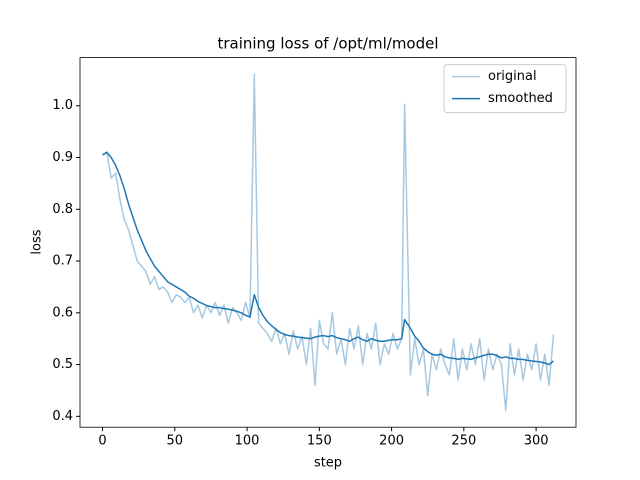  I want to click on y-tick-label: 0.8, so click(62, 209).